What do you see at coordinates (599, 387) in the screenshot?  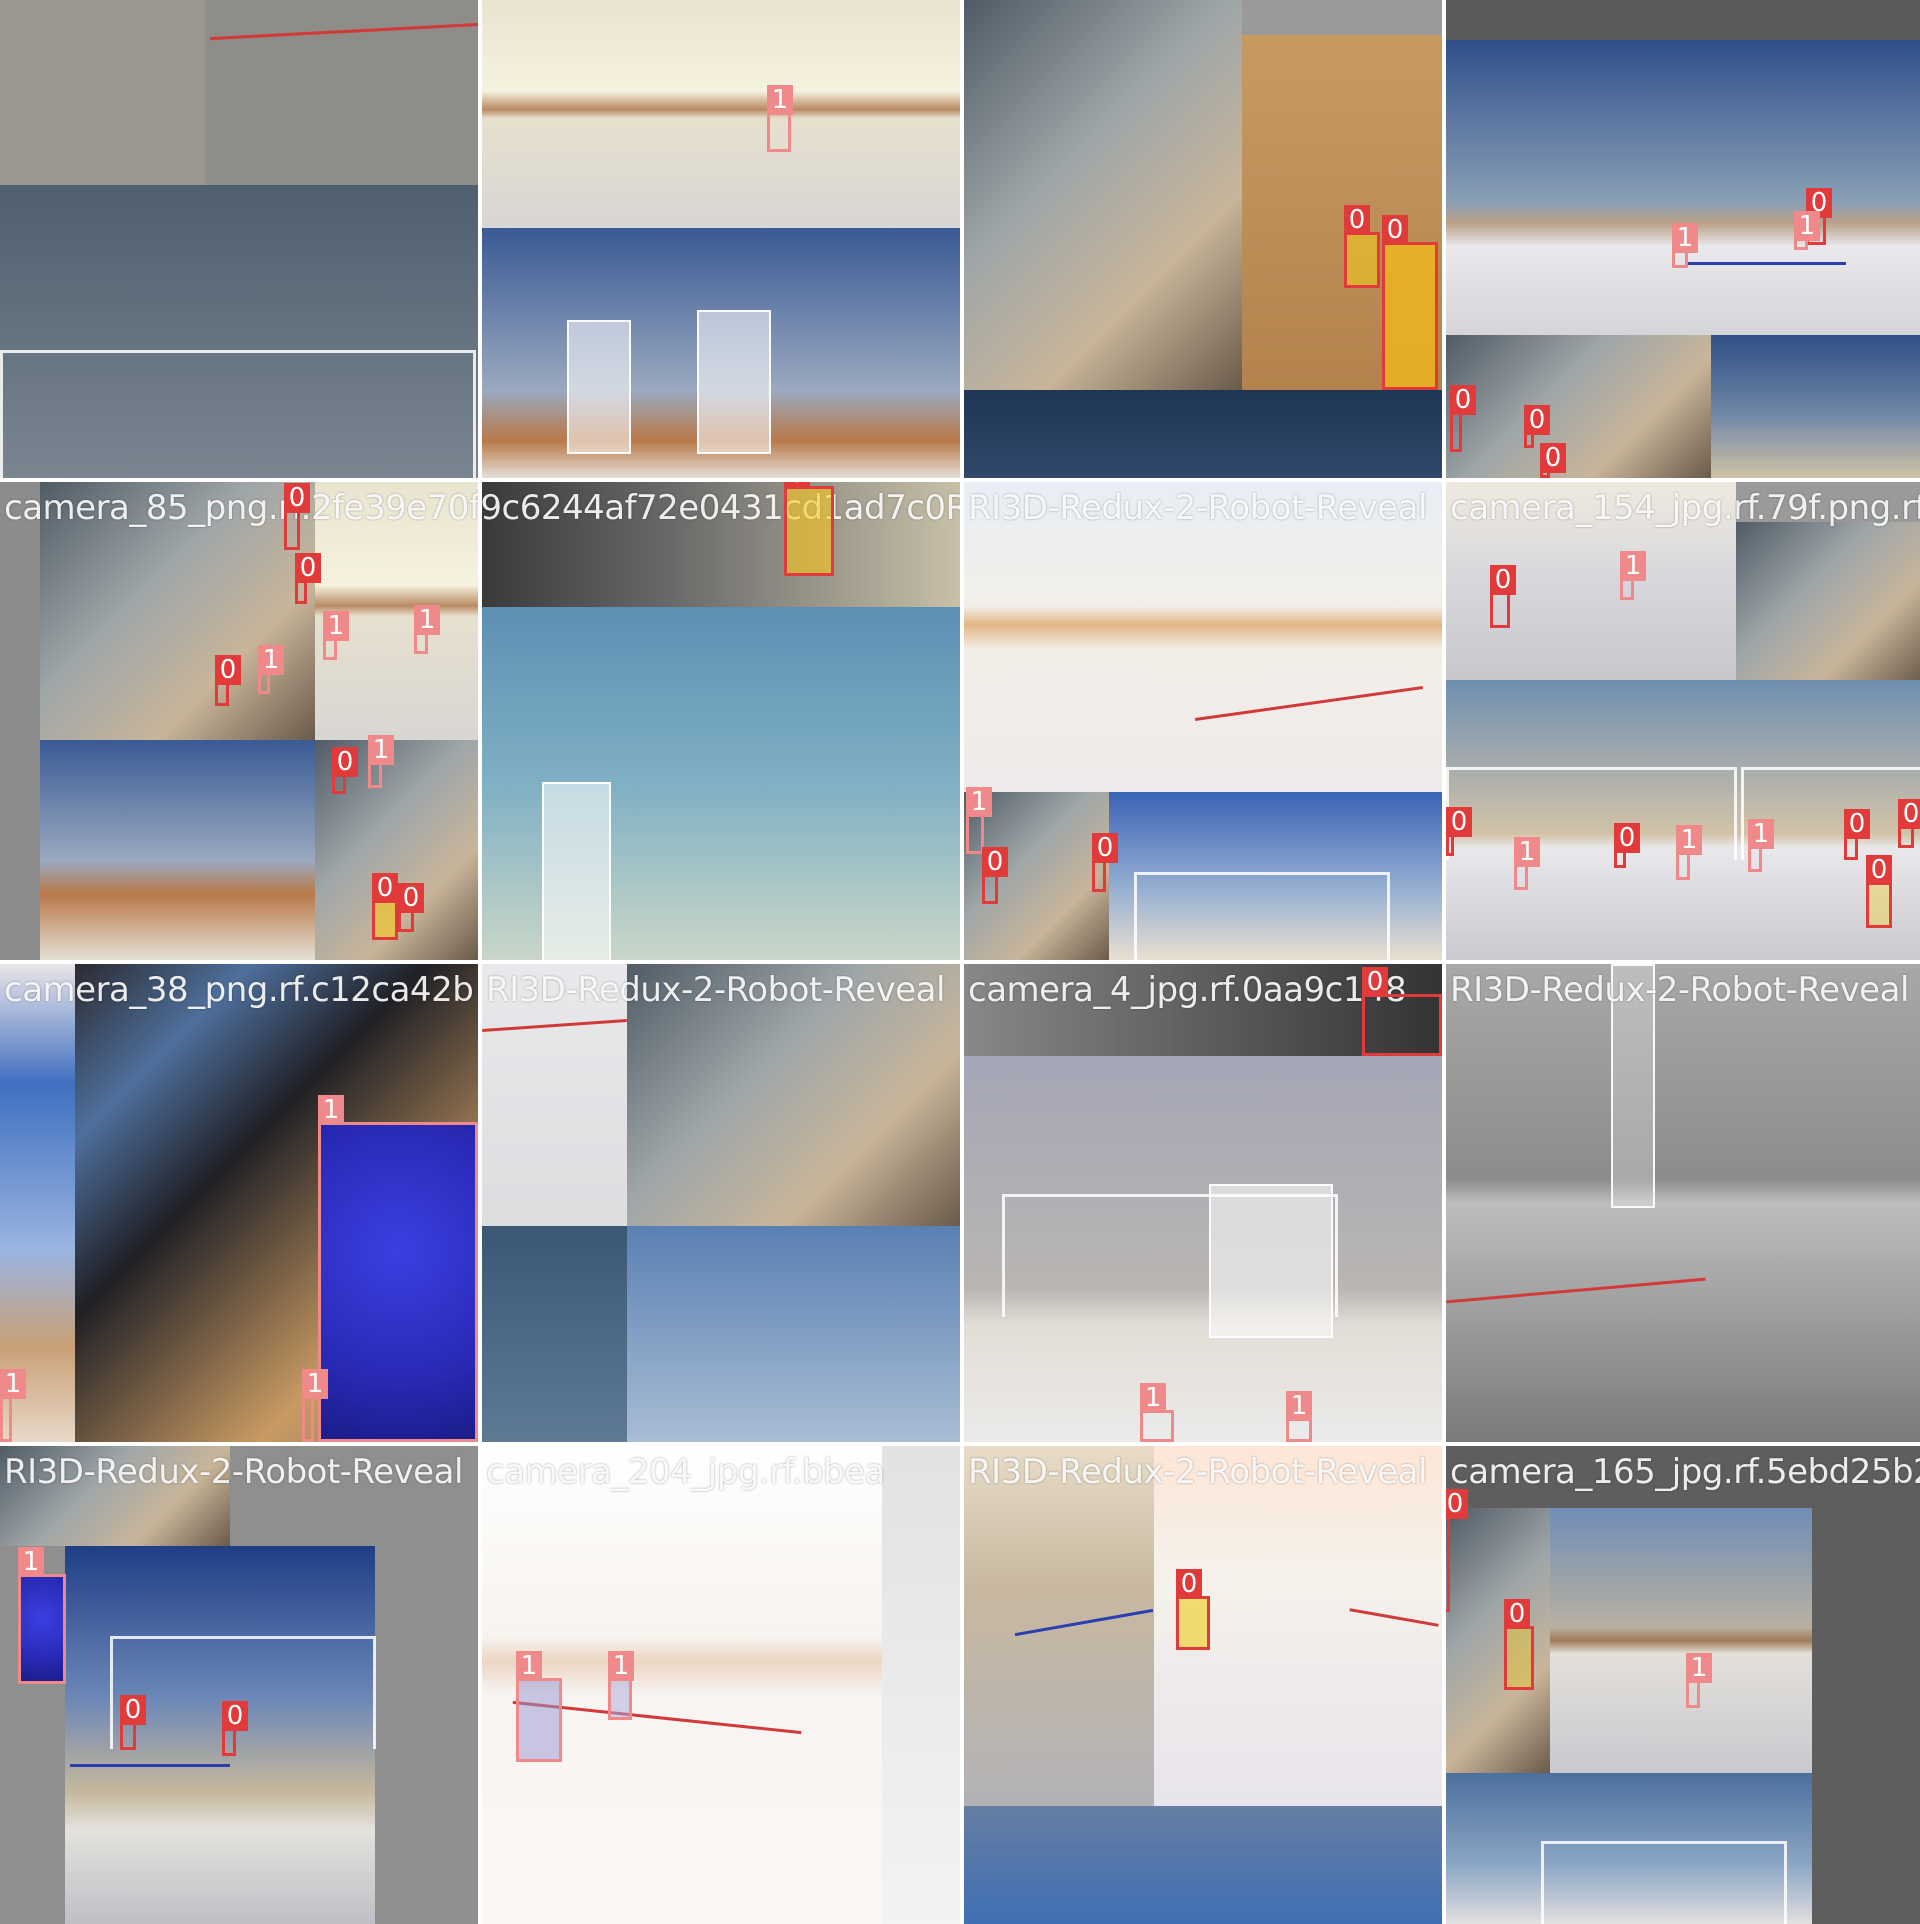 I see `field-tower` at bounding box center [599, 387].